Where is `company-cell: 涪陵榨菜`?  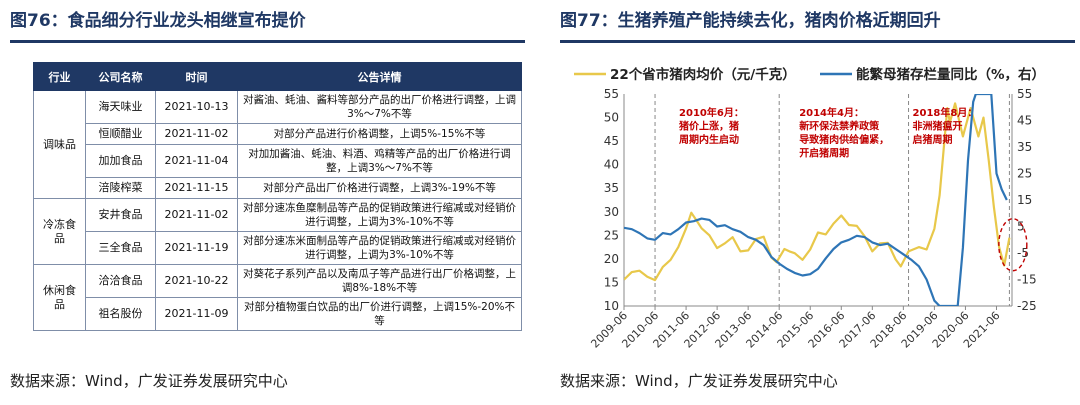
company-cell: 涪陵榨菜 is located at coordinates (120, 188).